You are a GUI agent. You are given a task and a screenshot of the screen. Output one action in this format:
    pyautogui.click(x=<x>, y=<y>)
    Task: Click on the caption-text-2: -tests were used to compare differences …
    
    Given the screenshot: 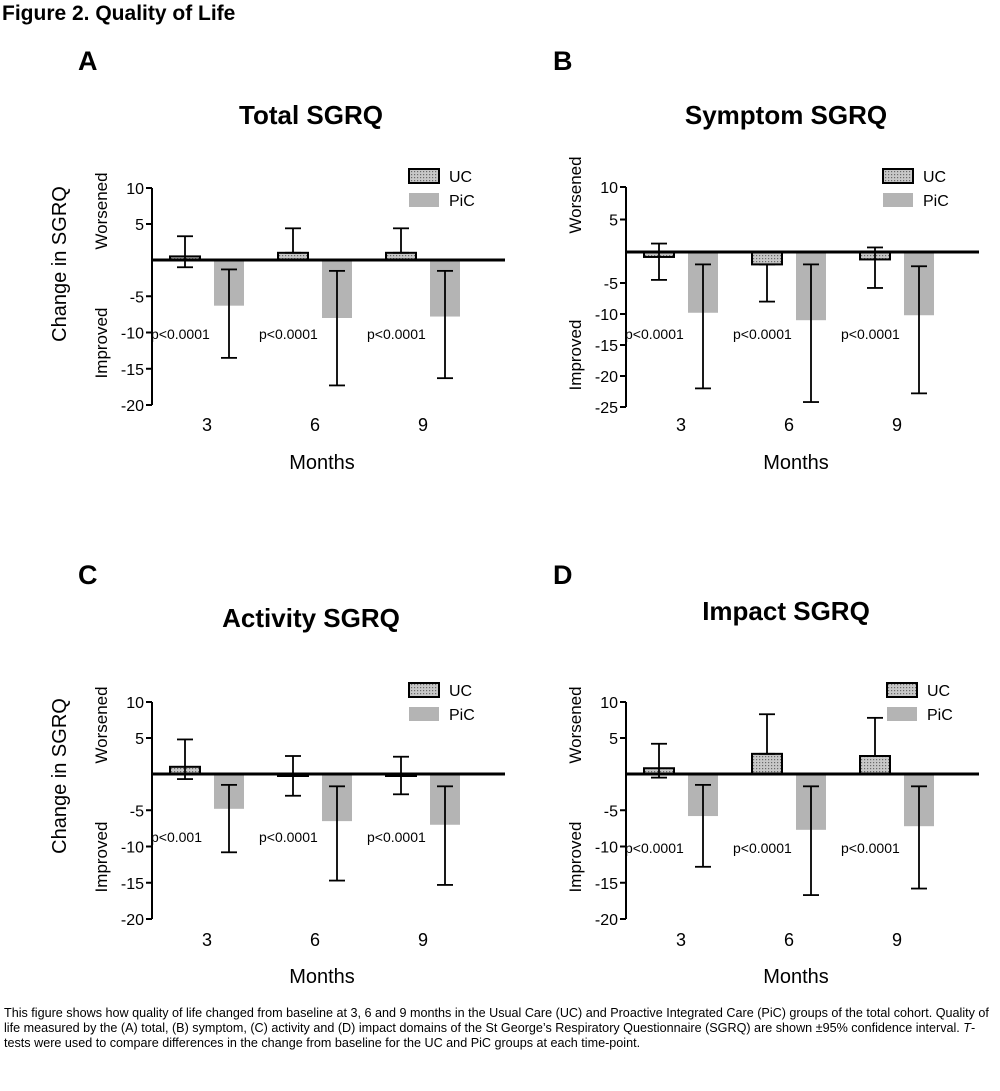 What is the action you would take?
    pyautogui.click(x=490, y=1035)
    